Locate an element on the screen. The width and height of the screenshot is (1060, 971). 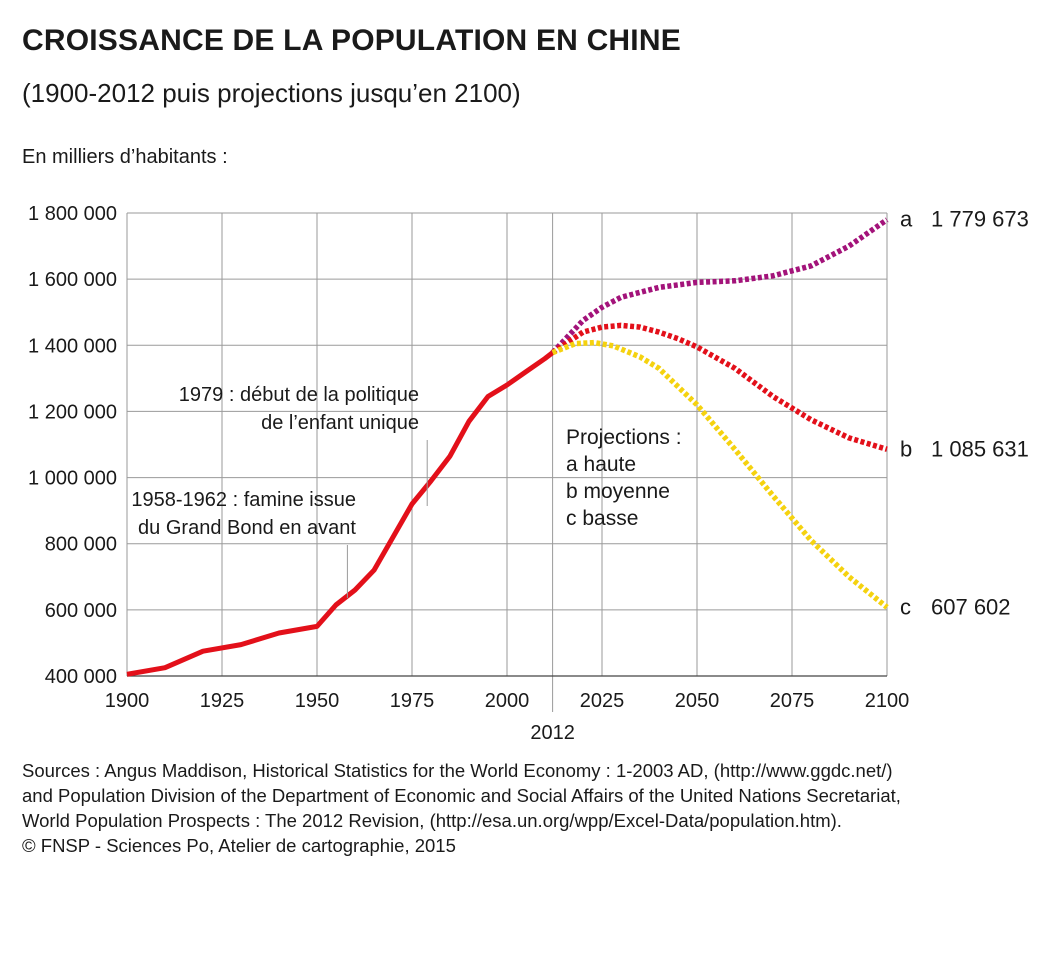
y-tick-label: 1 800 000 is located at coordinates (72, 214).